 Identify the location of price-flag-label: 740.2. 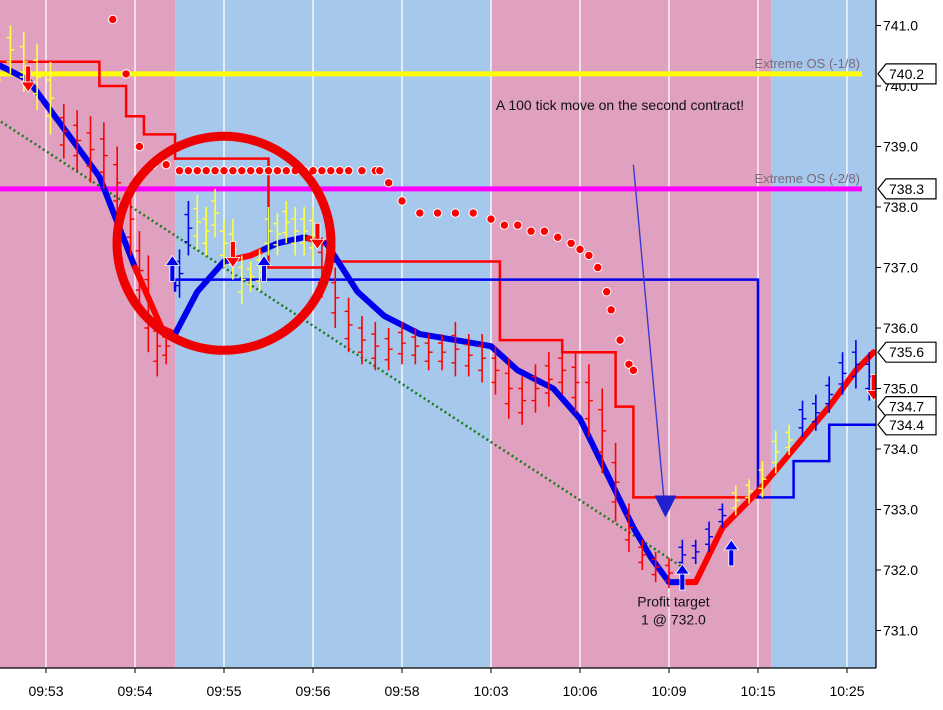
(906, 74).